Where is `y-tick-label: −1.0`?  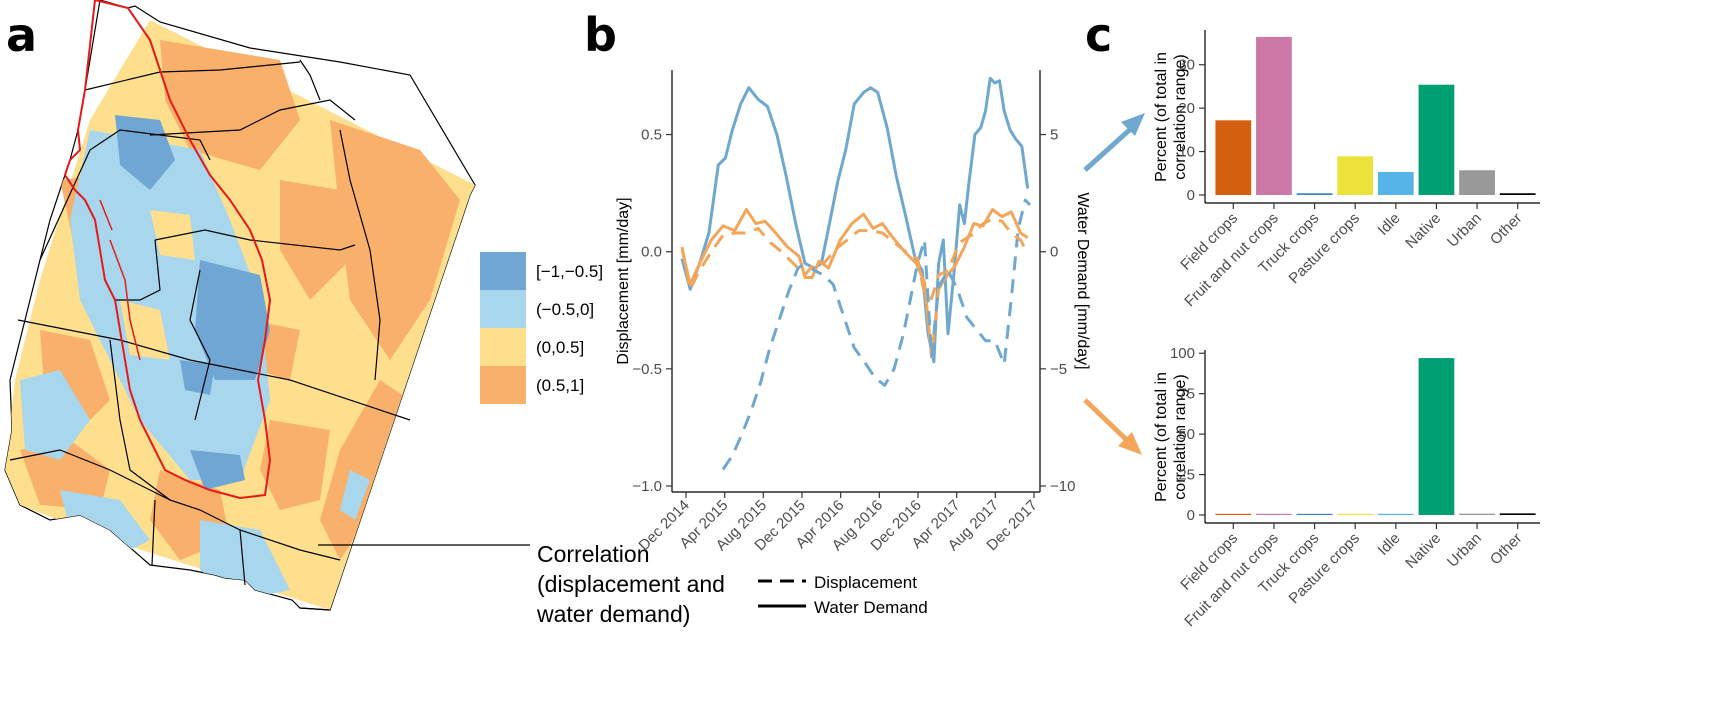
y-tick-label: −1.0 is located at coordinates (647, 486).